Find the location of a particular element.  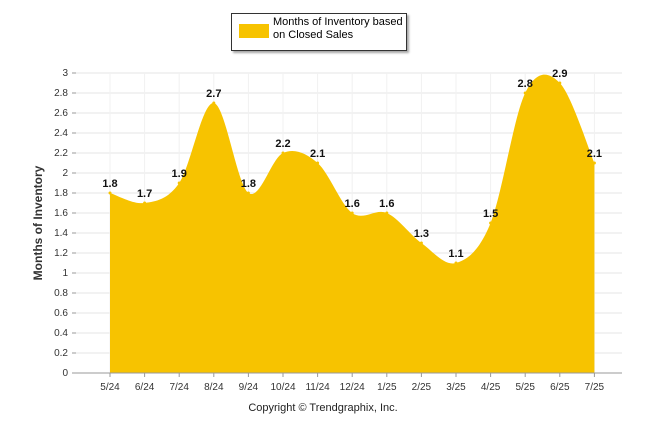

legend-swatch is located at coordinates (254, 31).